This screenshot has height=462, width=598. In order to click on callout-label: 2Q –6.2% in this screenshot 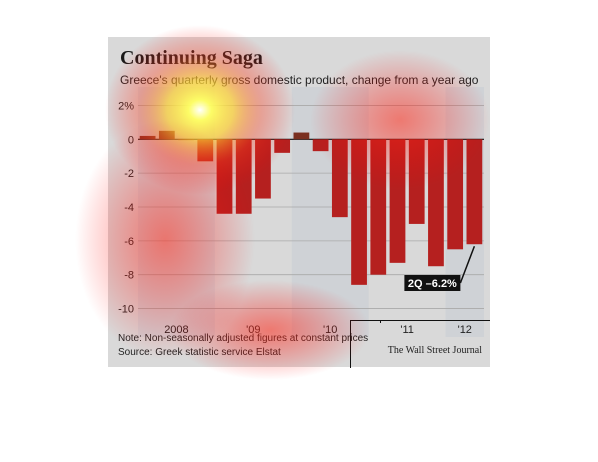, I will do `click(432, 284)`.